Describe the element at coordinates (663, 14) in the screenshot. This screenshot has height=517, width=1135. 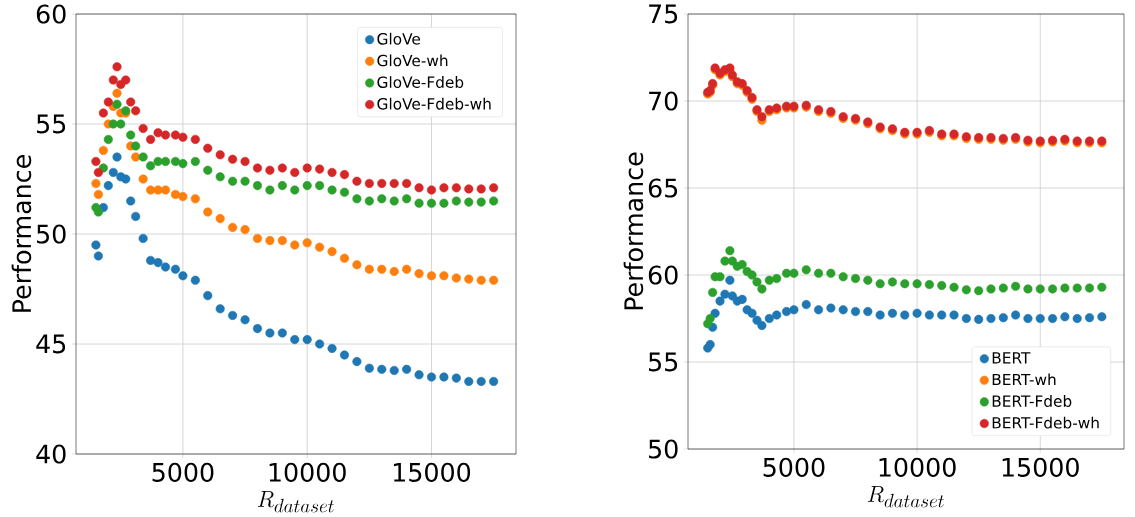
I see `y-tick-label: 75` at that location.